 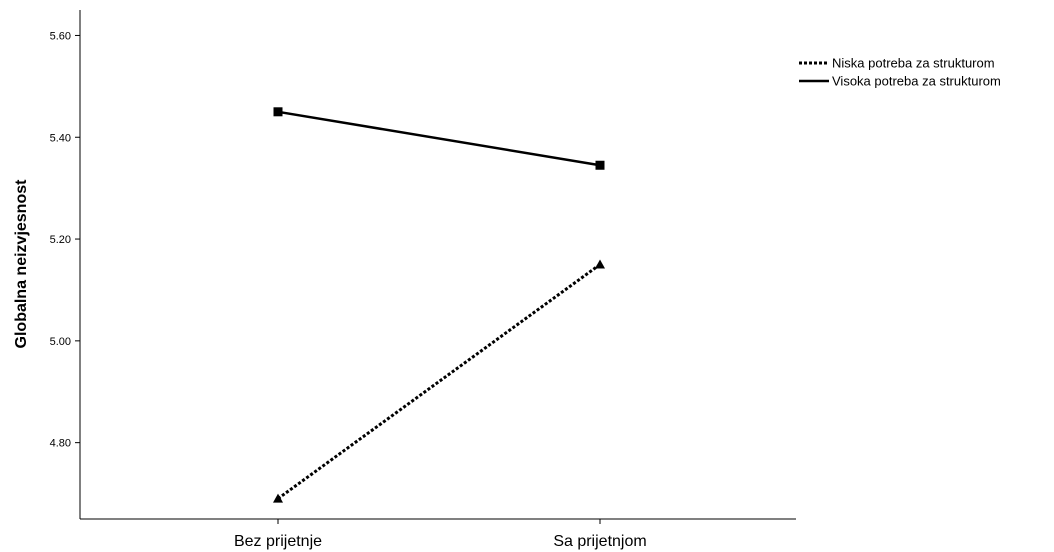 I want to click on y-tick-label: 5.40, so click(x=60, y=138).